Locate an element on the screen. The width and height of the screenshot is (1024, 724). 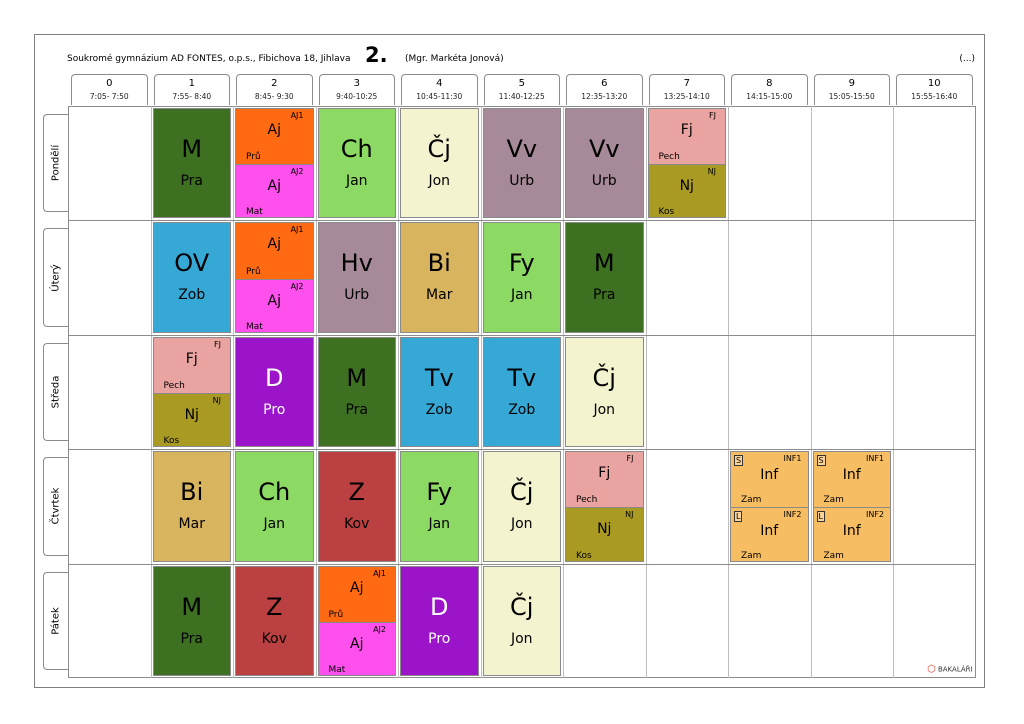
period-time: 7:05- 7:50 is located at coordinates (109, 96).